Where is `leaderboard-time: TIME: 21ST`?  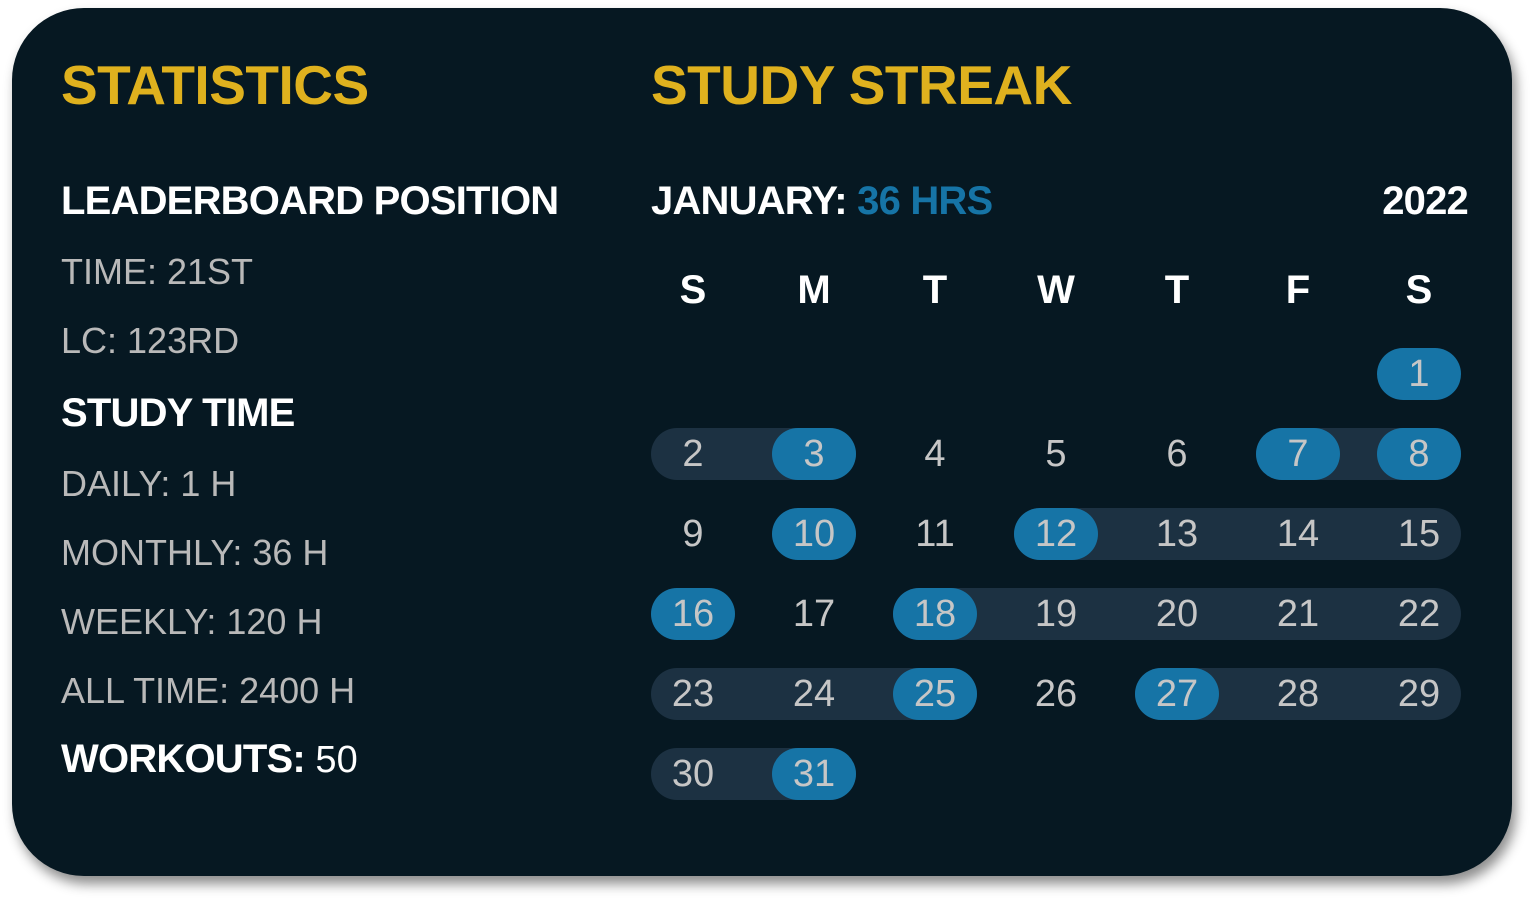
leaderboard-time: TIME: 21ST is located at coordinates (157, 271).